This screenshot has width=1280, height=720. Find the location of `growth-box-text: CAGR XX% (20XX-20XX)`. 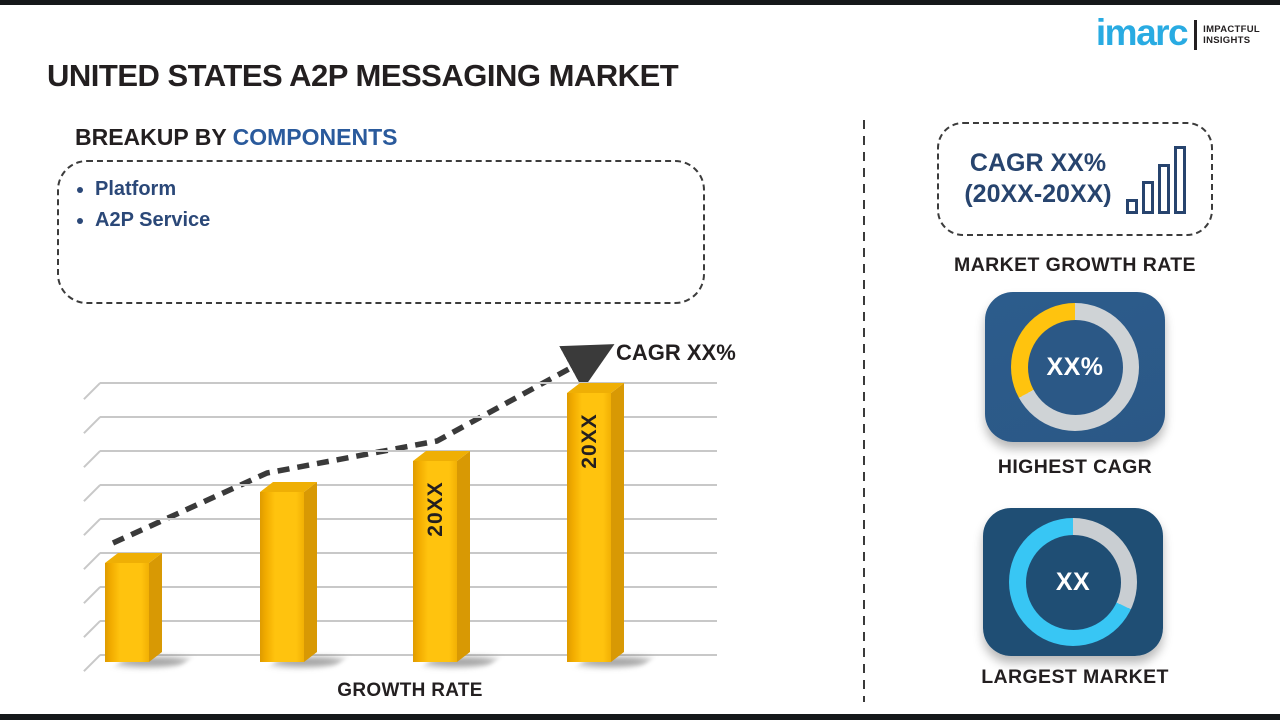

growth-box-text: CAGR XX% (20XX-20XX) is located at coordinates (1037, 179).